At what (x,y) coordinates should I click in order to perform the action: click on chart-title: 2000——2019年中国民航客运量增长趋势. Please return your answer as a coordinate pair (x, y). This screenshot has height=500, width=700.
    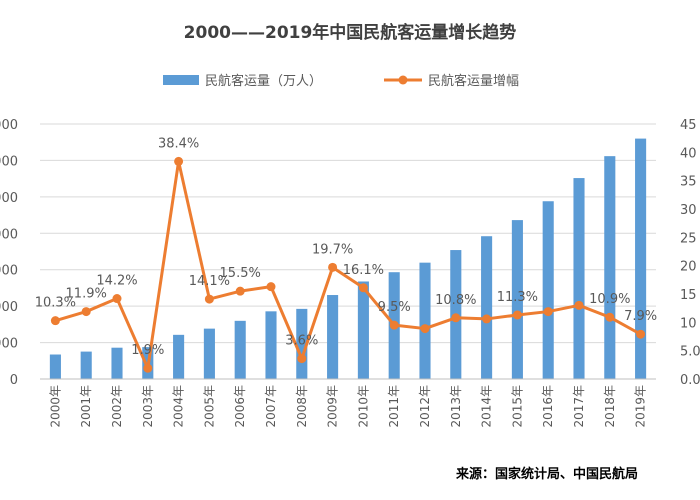
    Looking at the image, I should click on (350, 32).